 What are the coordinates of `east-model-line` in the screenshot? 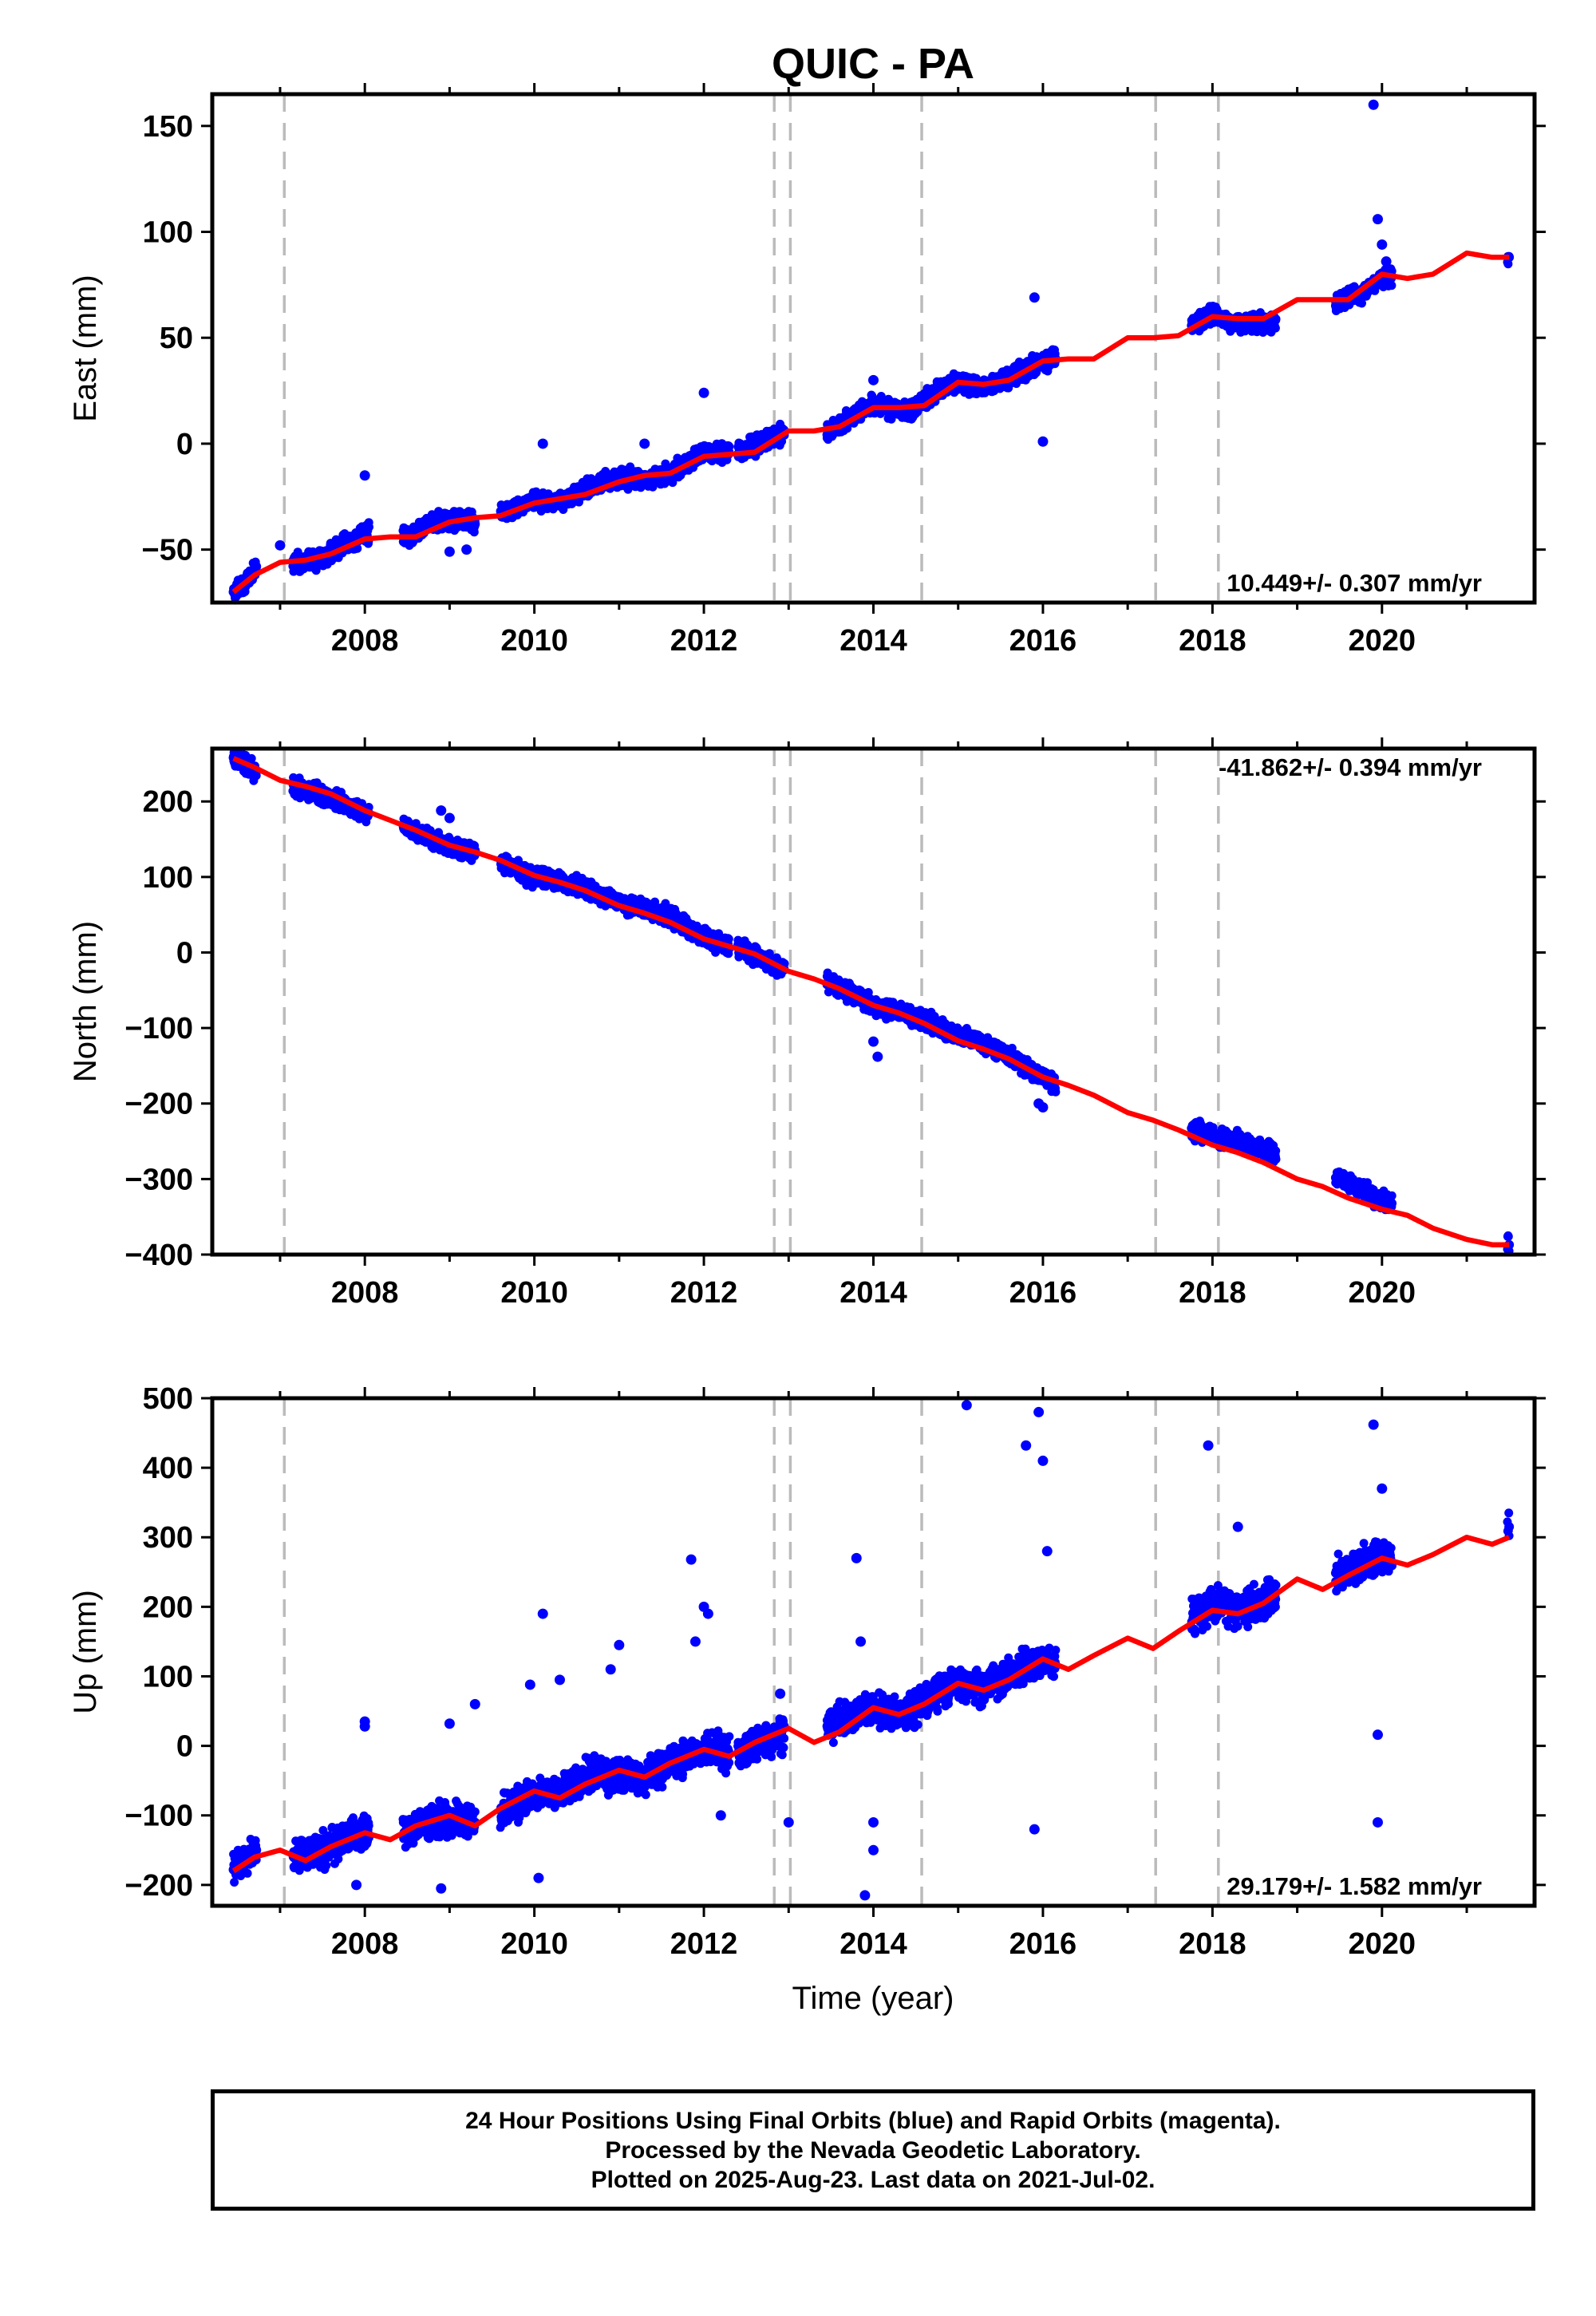 It's located at (870, 422).